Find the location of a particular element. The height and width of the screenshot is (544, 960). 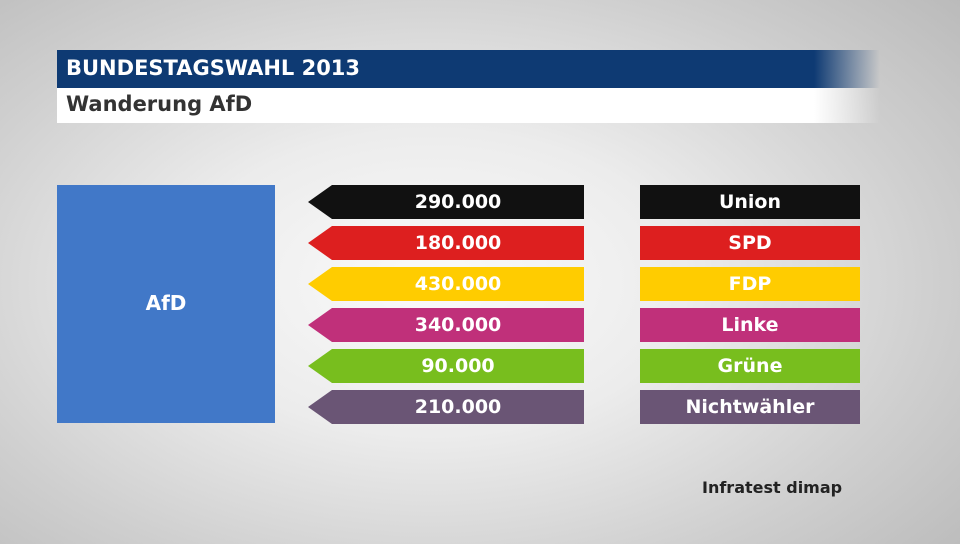

source-party-box: FDP is located at coordinates (750, 284).